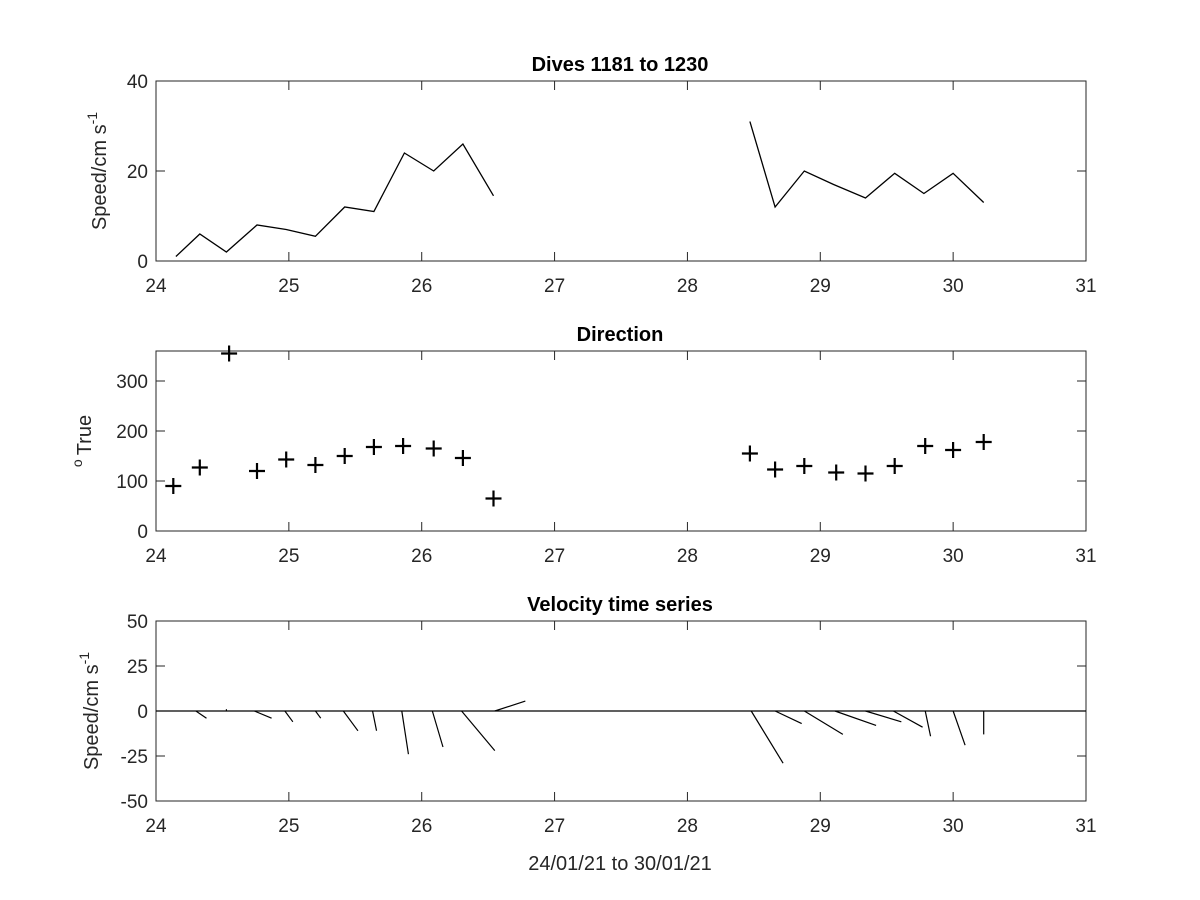 The height and width of the screenshot is (900, 1200). Describe the element at coordinates (100, 177) in the screenshot. I see `speed-y-axis-label-text: Speed/cm s` at that location.